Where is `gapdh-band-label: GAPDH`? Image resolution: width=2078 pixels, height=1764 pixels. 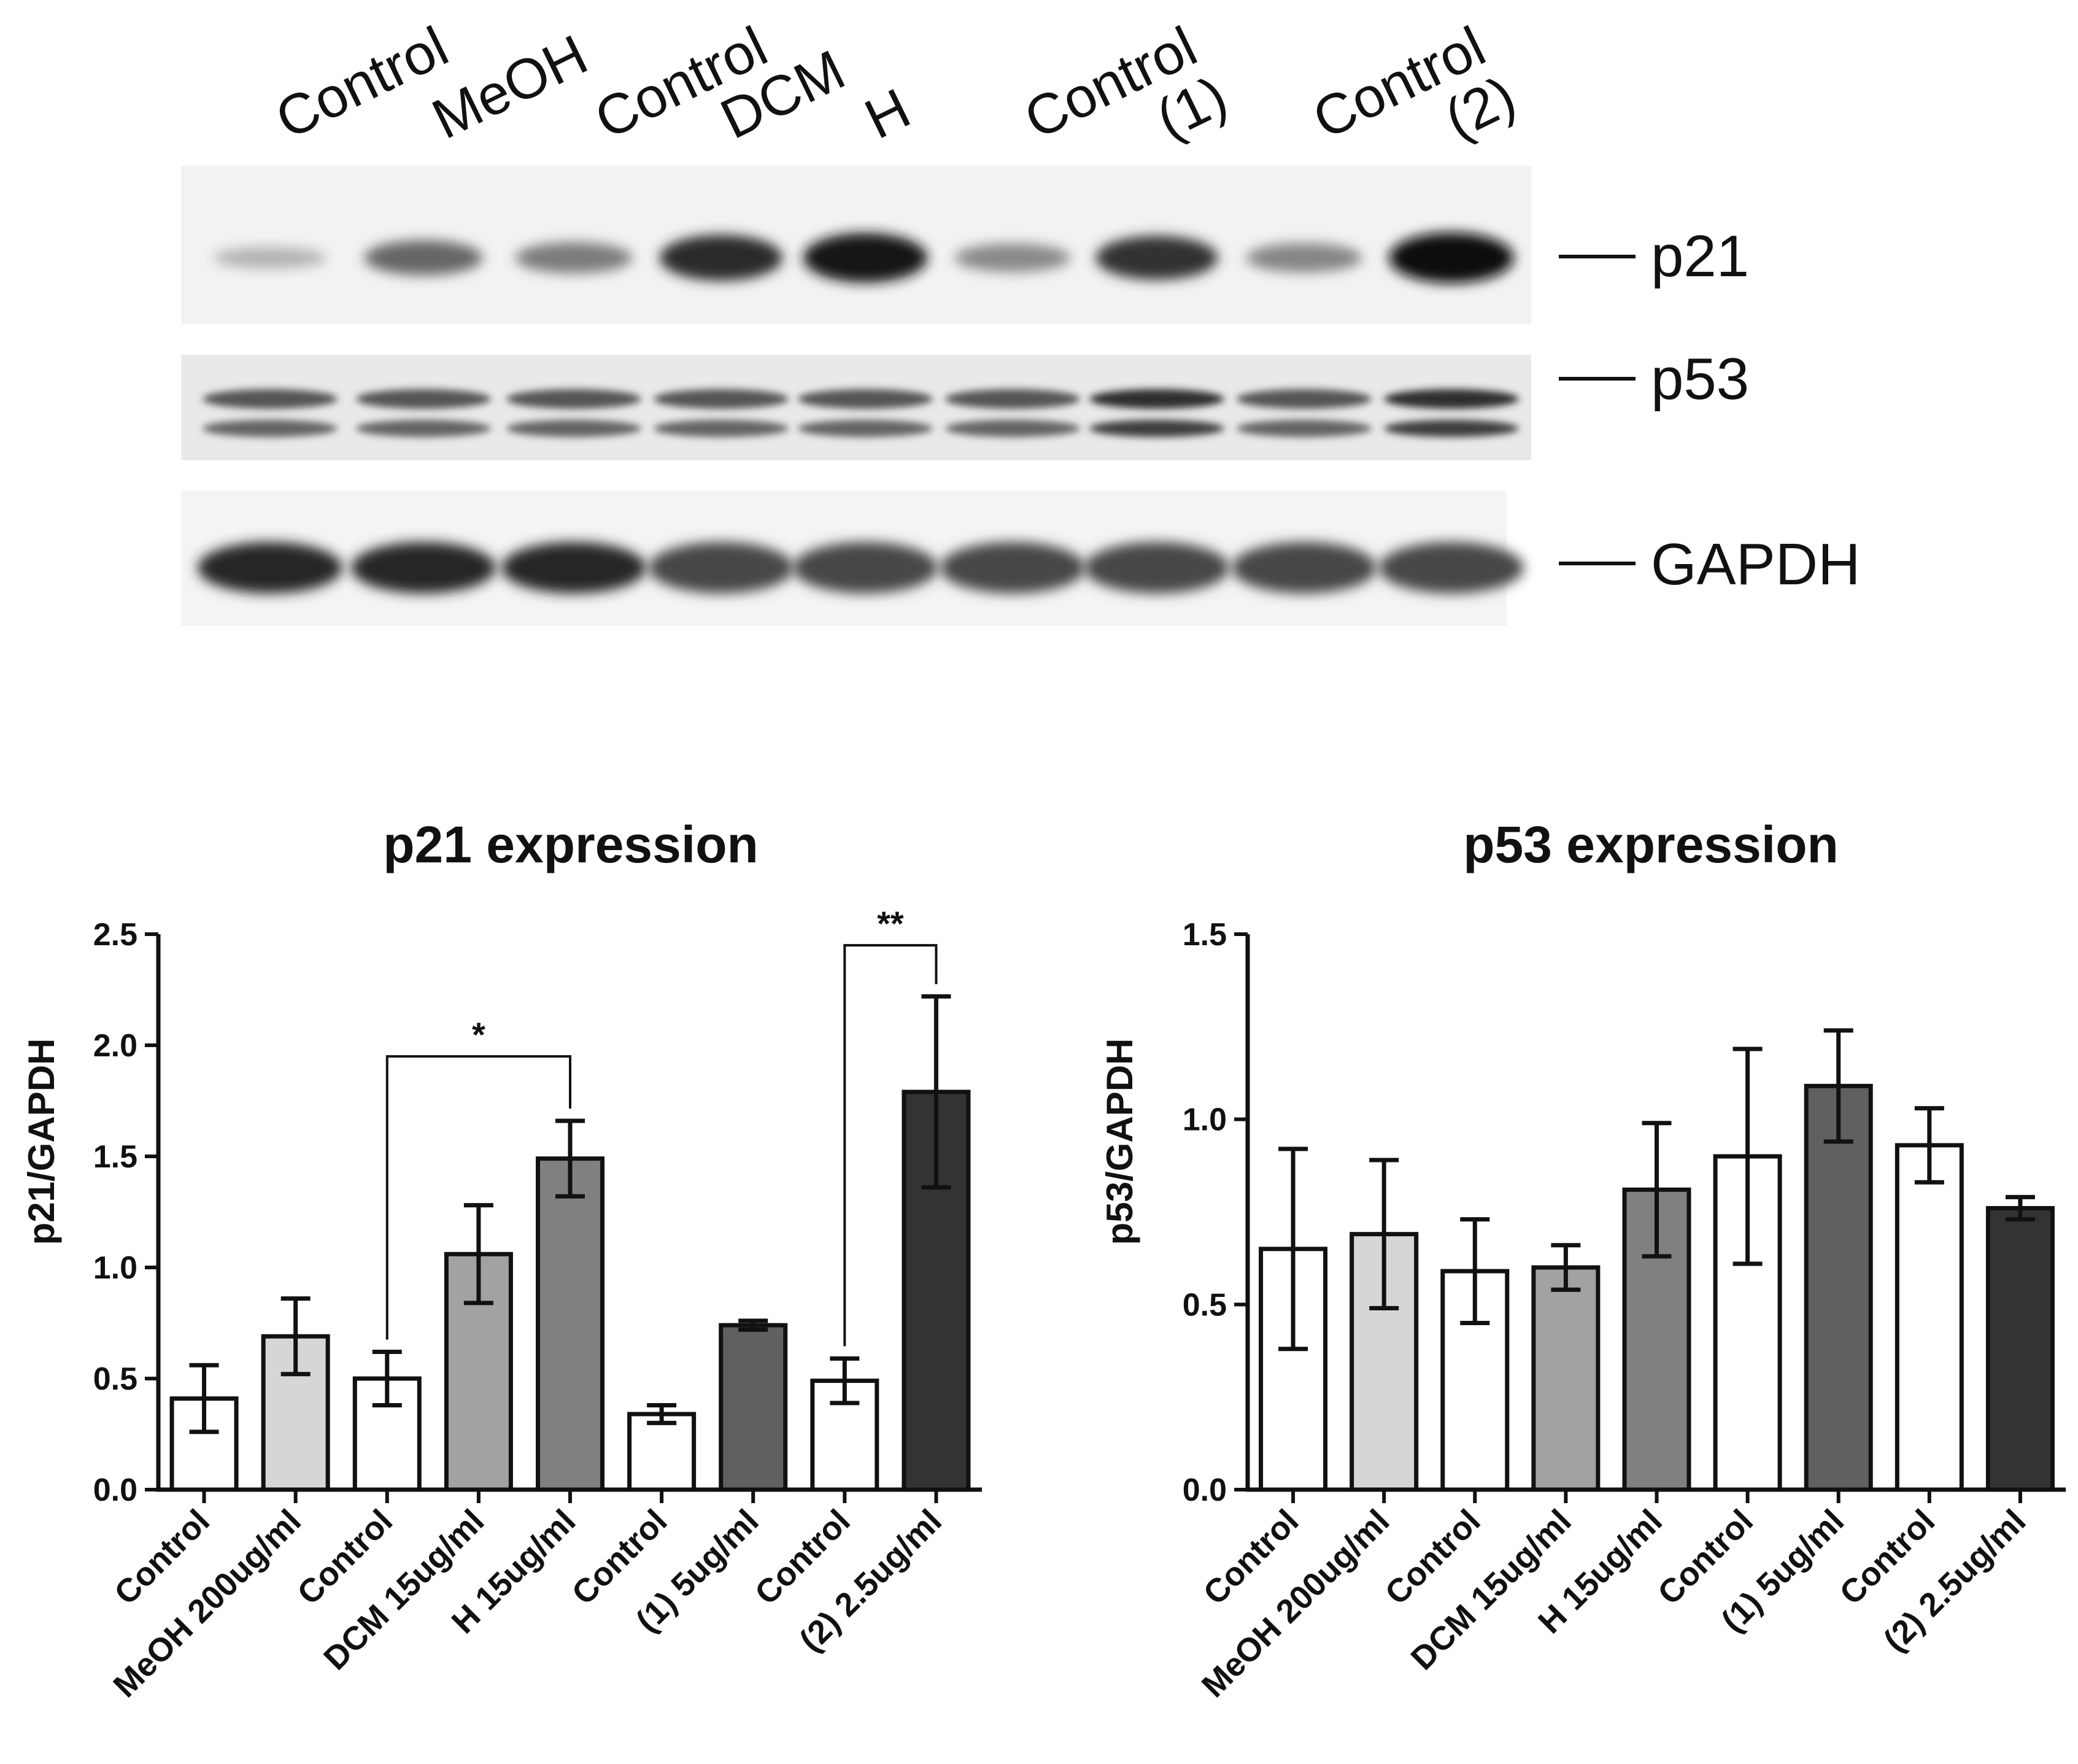 gapdh-band-label: GAPDH is located at coordinates (1755, 564).